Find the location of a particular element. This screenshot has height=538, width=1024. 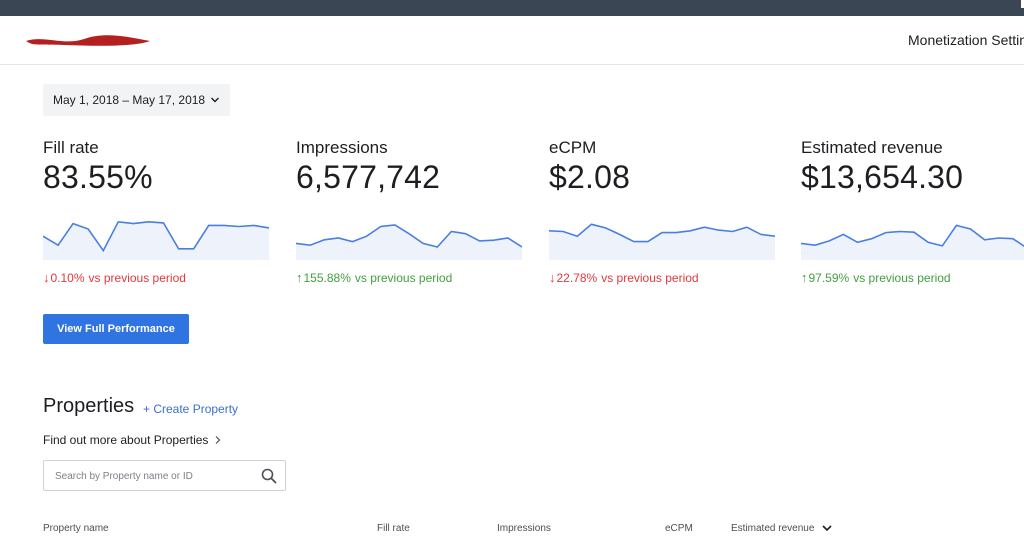

search-icon is located at coordinates (269, 476).